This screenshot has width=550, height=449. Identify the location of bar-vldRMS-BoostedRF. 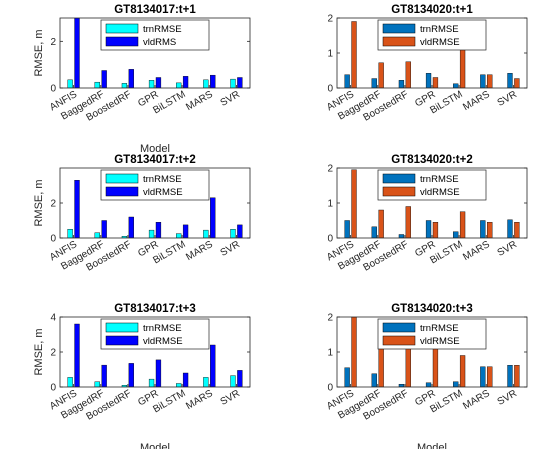
(131, 78).